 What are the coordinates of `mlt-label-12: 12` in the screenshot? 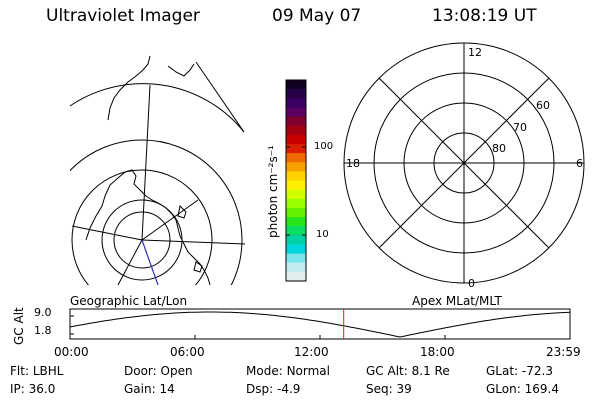 It's located at (475, 52).